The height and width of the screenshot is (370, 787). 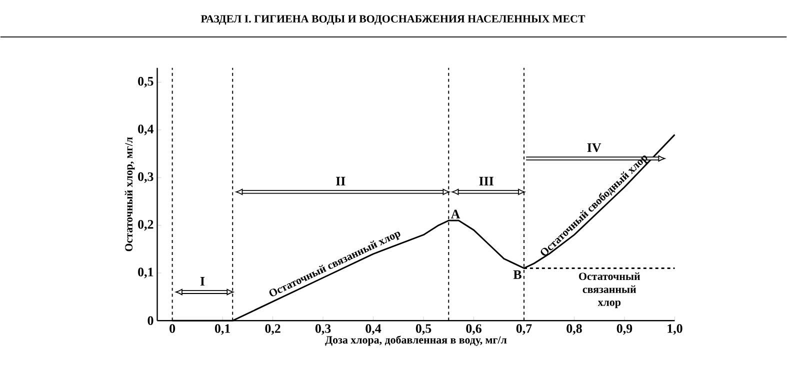 I want to click on chart-title: РАЗДЕЛ I. ГИГИЕНА ВОДЫ И ВОДОСНАБЖЕНИЯ НАСЕЛЕННЫХ МЕСТ, so click(x=393, y=20).